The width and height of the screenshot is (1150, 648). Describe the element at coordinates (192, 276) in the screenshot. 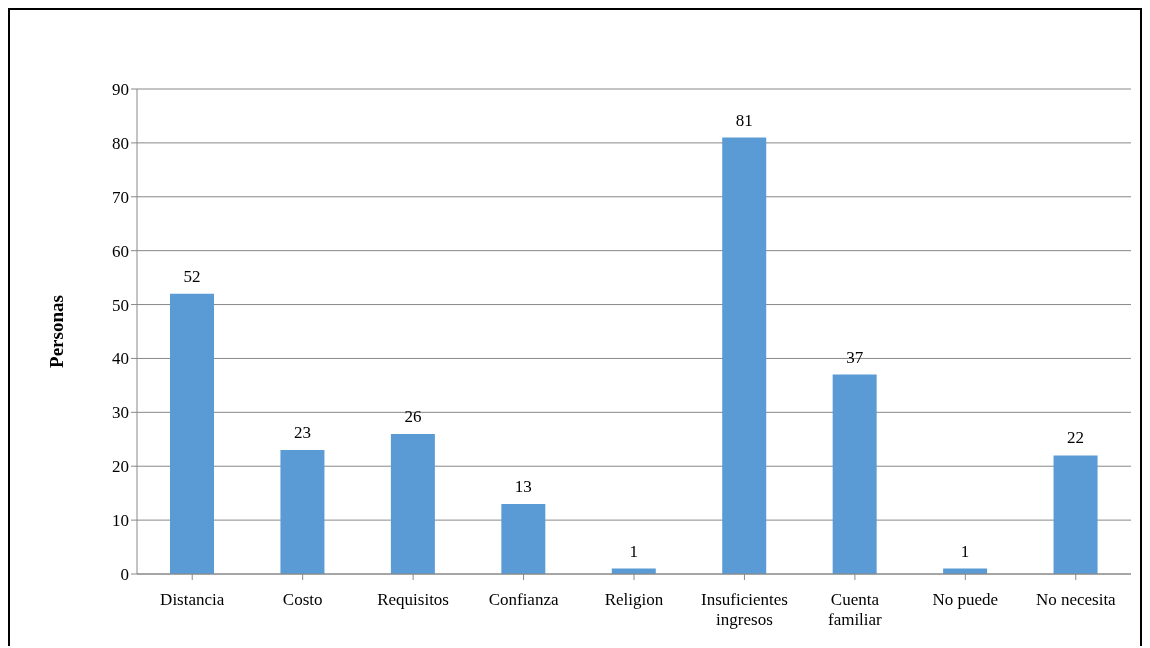

I see `data-label: 52` at that location.